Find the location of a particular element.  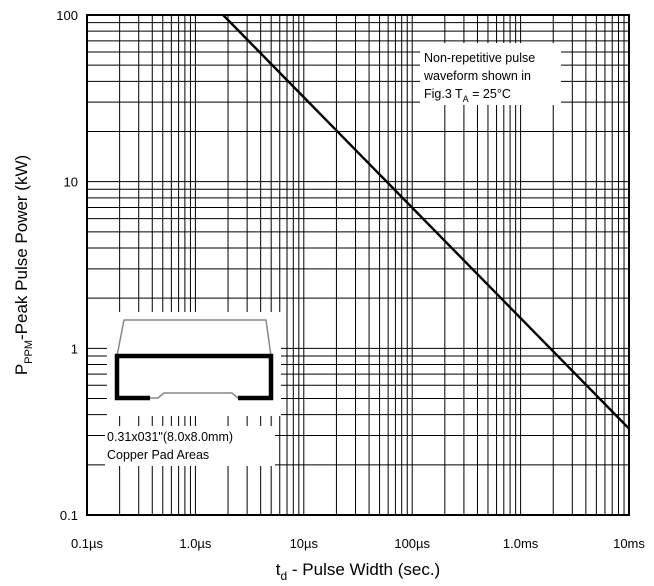

y-tick-label: 10 is located at coordinates (71, 182).